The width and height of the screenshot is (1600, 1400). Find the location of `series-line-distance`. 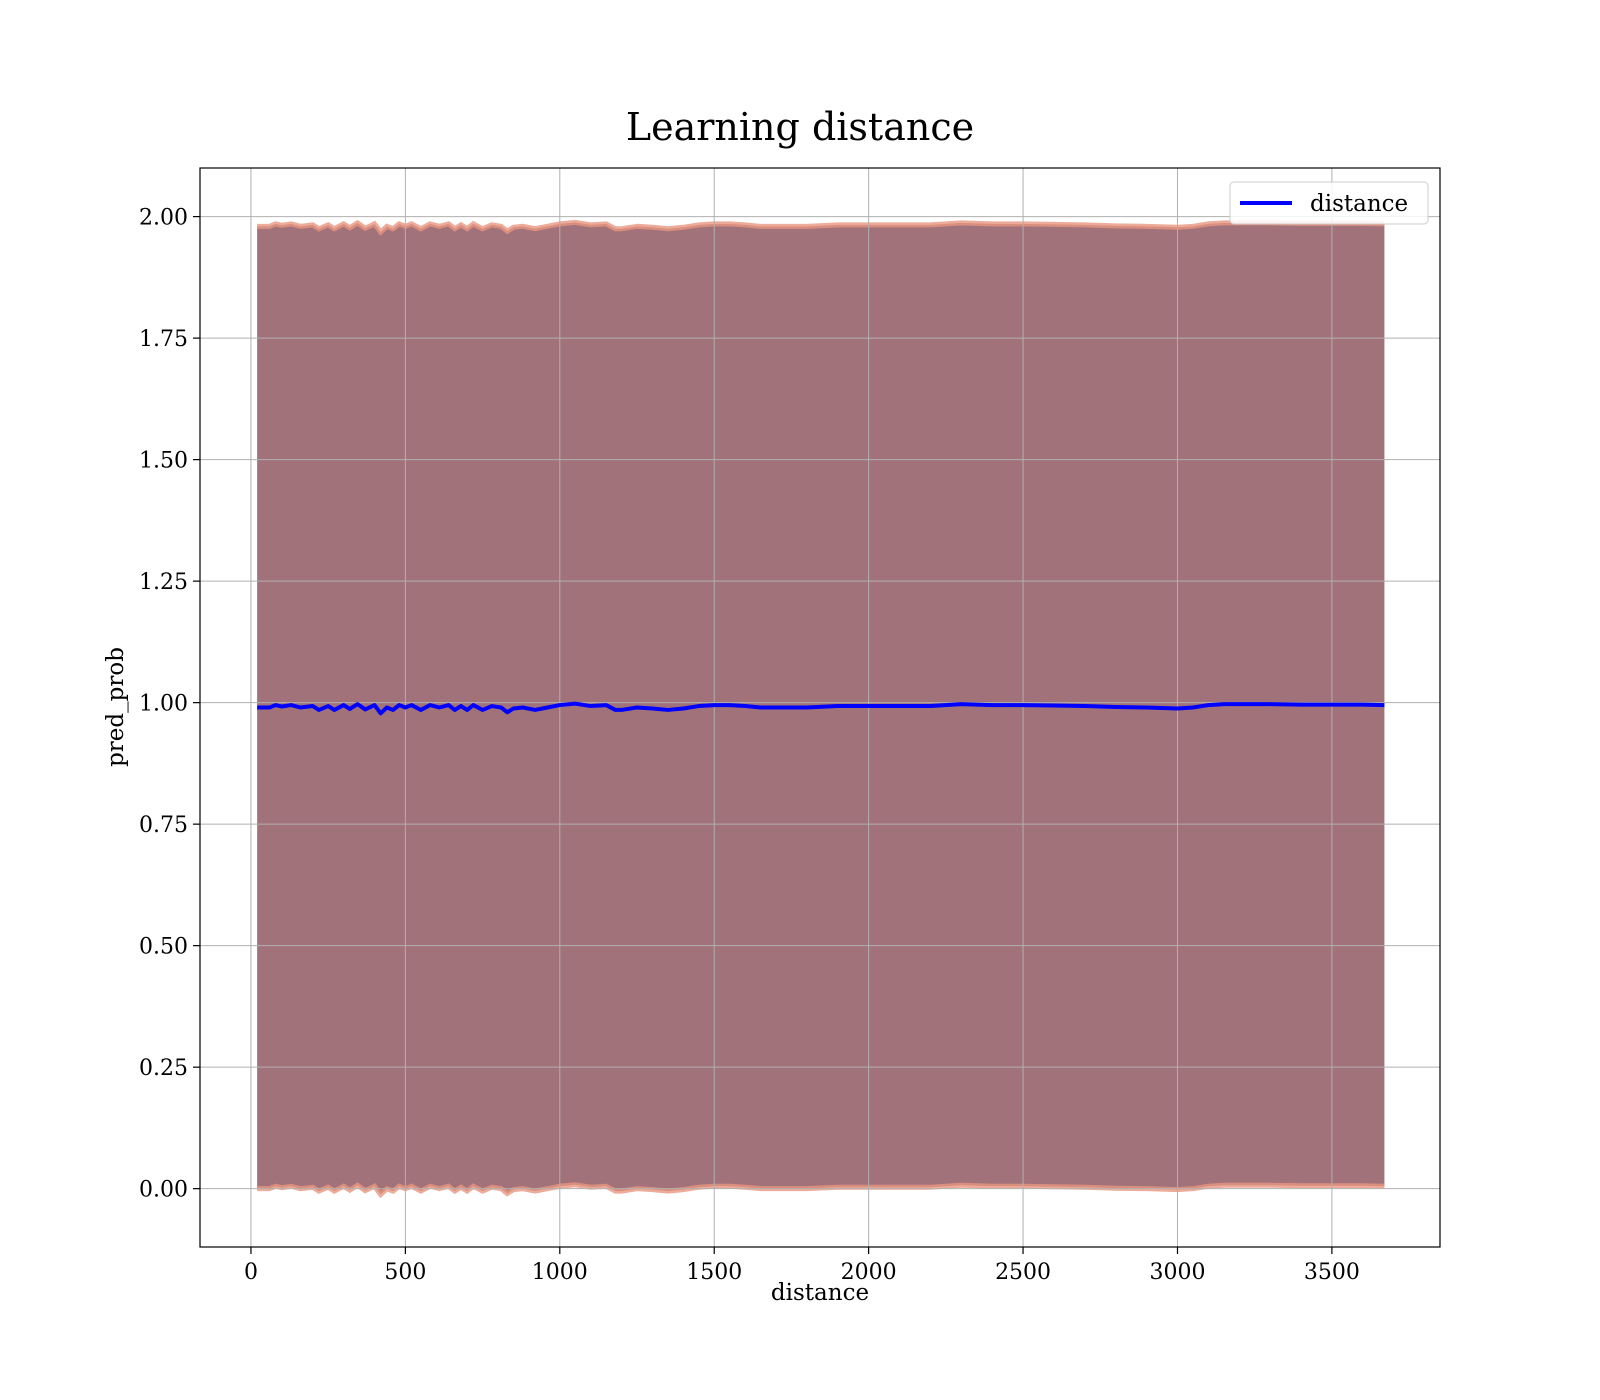

series-line-distance is located at coordinates (821, 708).